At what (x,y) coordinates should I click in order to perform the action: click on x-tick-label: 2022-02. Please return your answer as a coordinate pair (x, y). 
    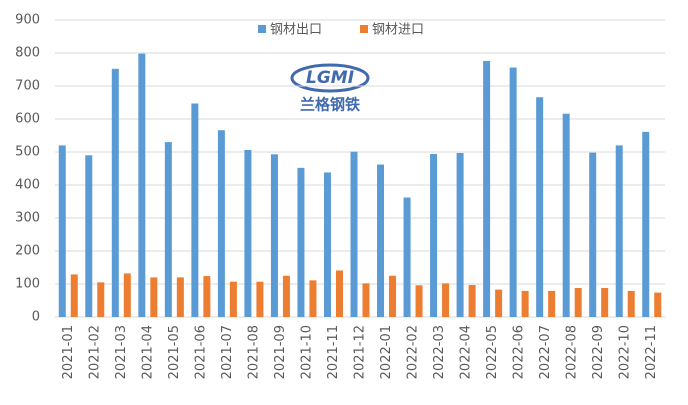
    Looking at the image, I should click on (413, 352).